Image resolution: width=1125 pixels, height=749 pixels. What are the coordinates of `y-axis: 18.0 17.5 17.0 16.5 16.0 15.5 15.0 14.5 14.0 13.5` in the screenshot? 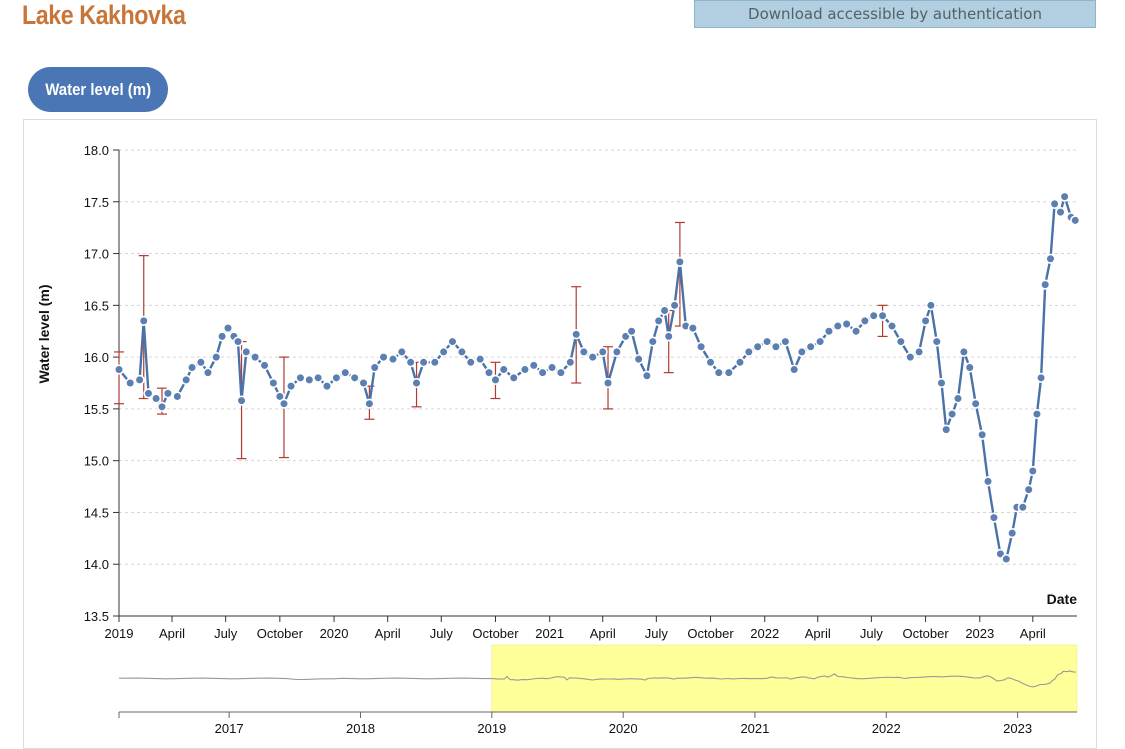 It's located at (102, 383).